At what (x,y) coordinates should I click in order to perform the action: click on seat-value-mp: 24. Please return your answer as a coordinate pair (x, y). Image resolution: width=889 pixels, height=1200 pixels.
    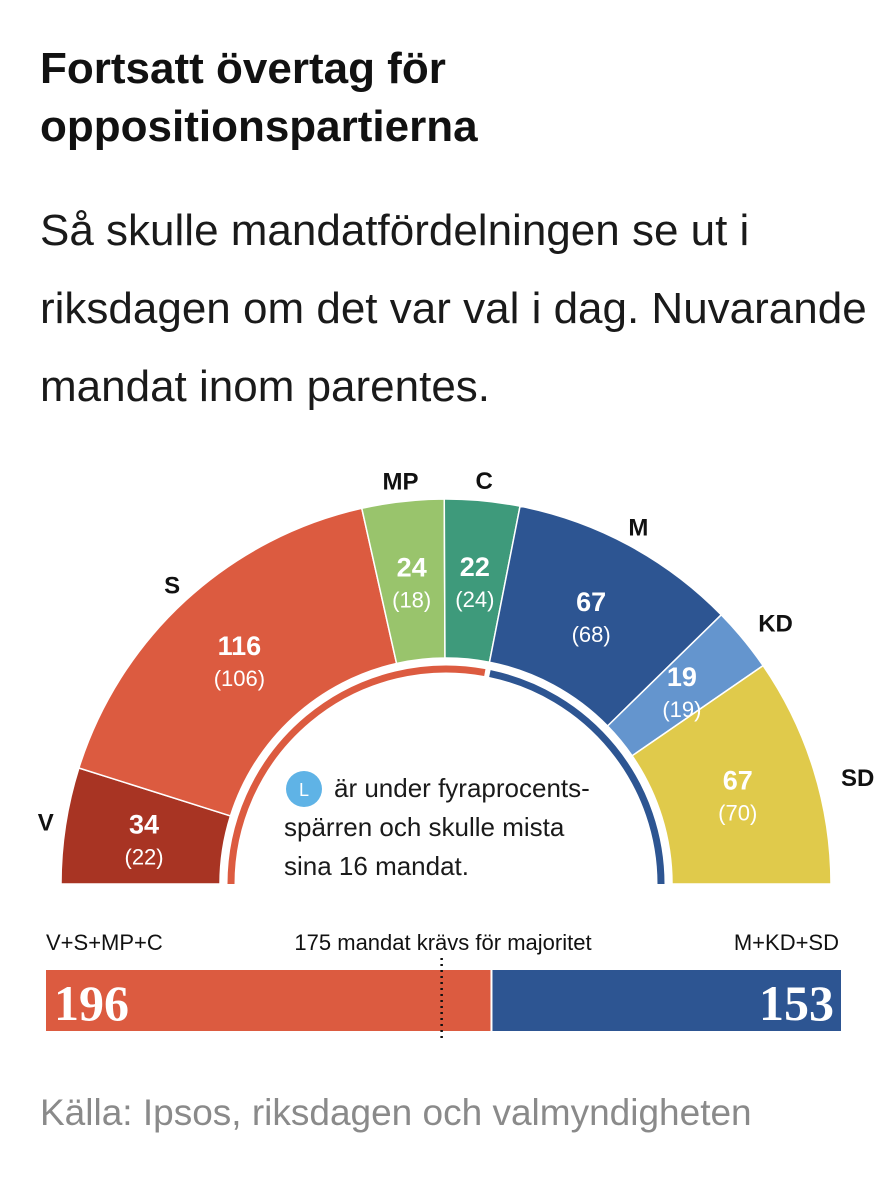
    Looking at the image, I should click on (412, 567).